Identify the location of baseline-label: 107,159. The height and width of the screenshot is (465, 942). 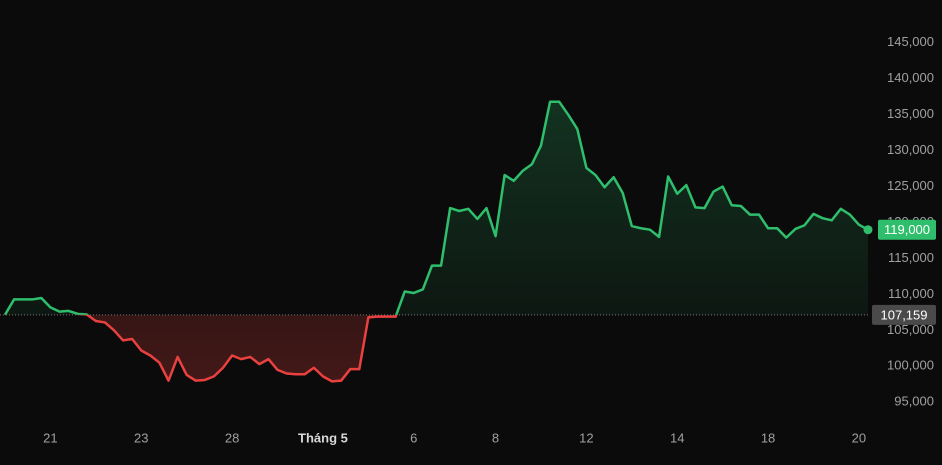
(904, 314).